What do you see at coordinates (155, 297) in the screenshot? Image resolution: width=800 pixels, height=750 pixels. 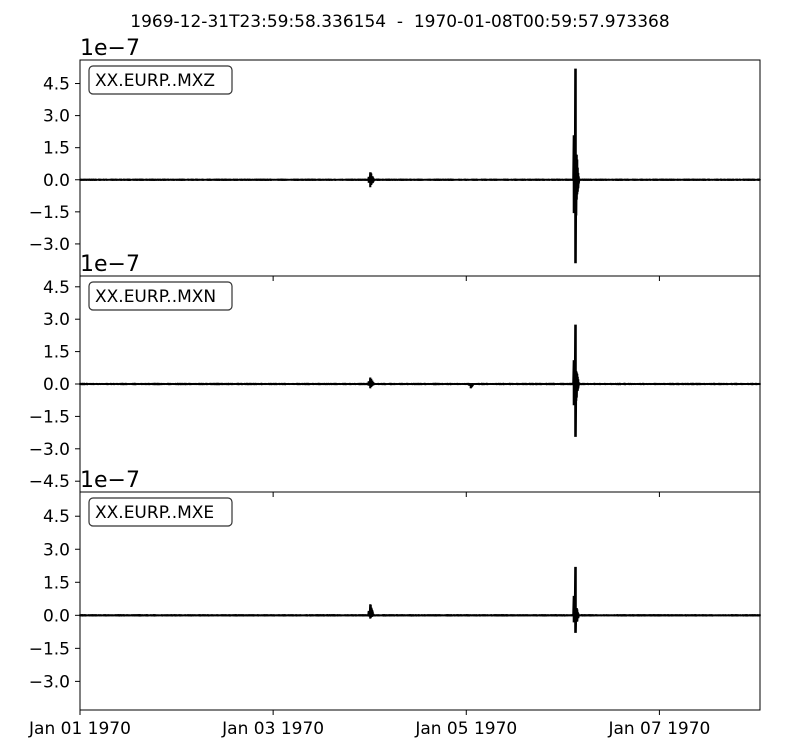 I see `station-label: XX.EURP..MXN` at bounding box center [155, 297].